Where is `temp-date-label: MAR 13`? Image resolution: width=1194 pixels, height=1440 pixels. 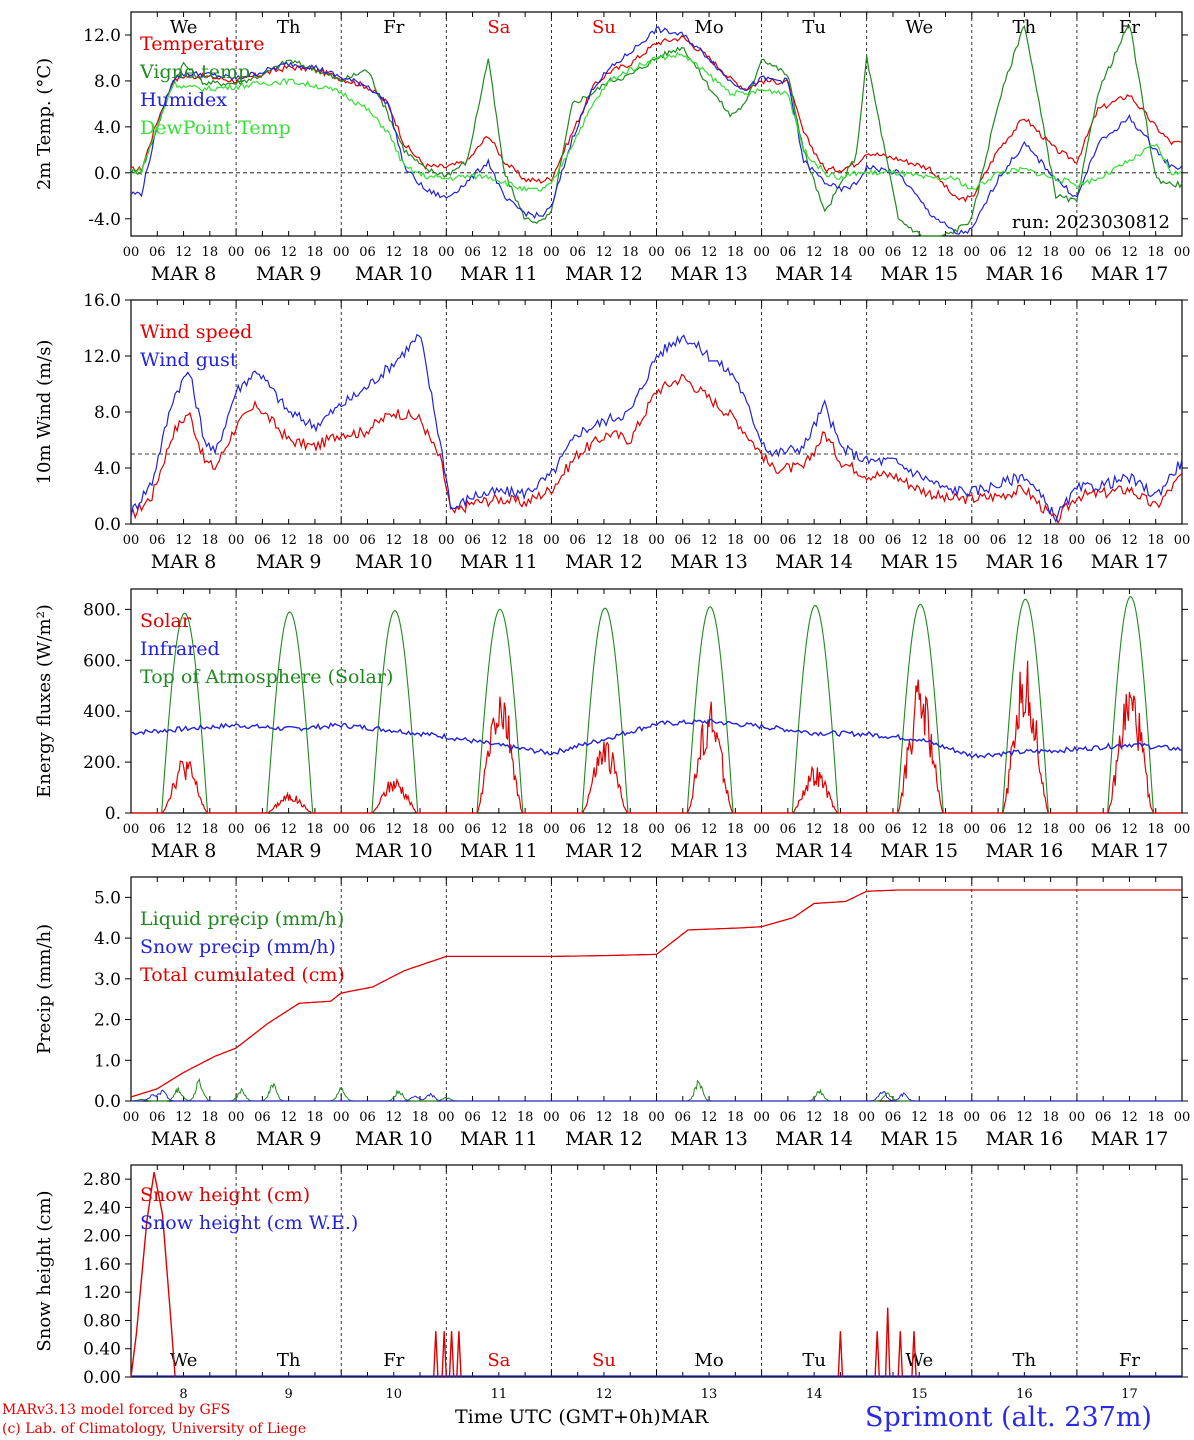 temp-date-label: MAR 13 is located at coordinates (709, 274).